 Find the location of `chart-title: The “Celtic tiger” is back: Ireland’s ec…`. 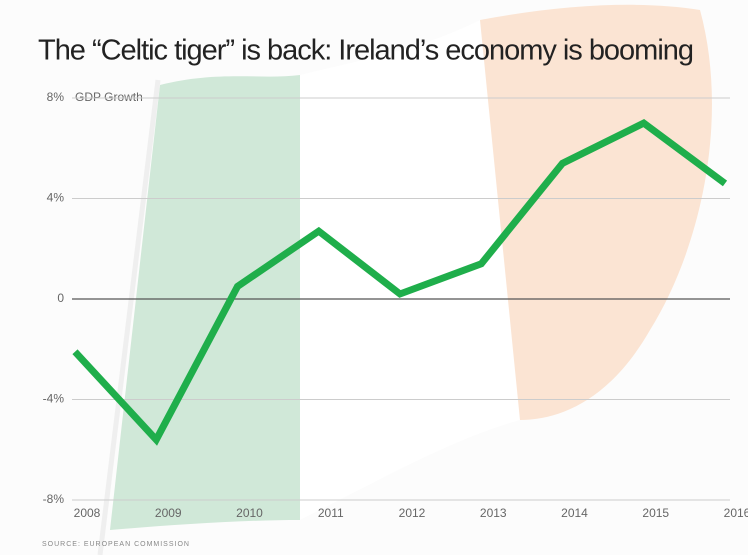

chart-title: The “Celtic tiger” is back: Ireland’s ec… is located at coordinates (366, 51).